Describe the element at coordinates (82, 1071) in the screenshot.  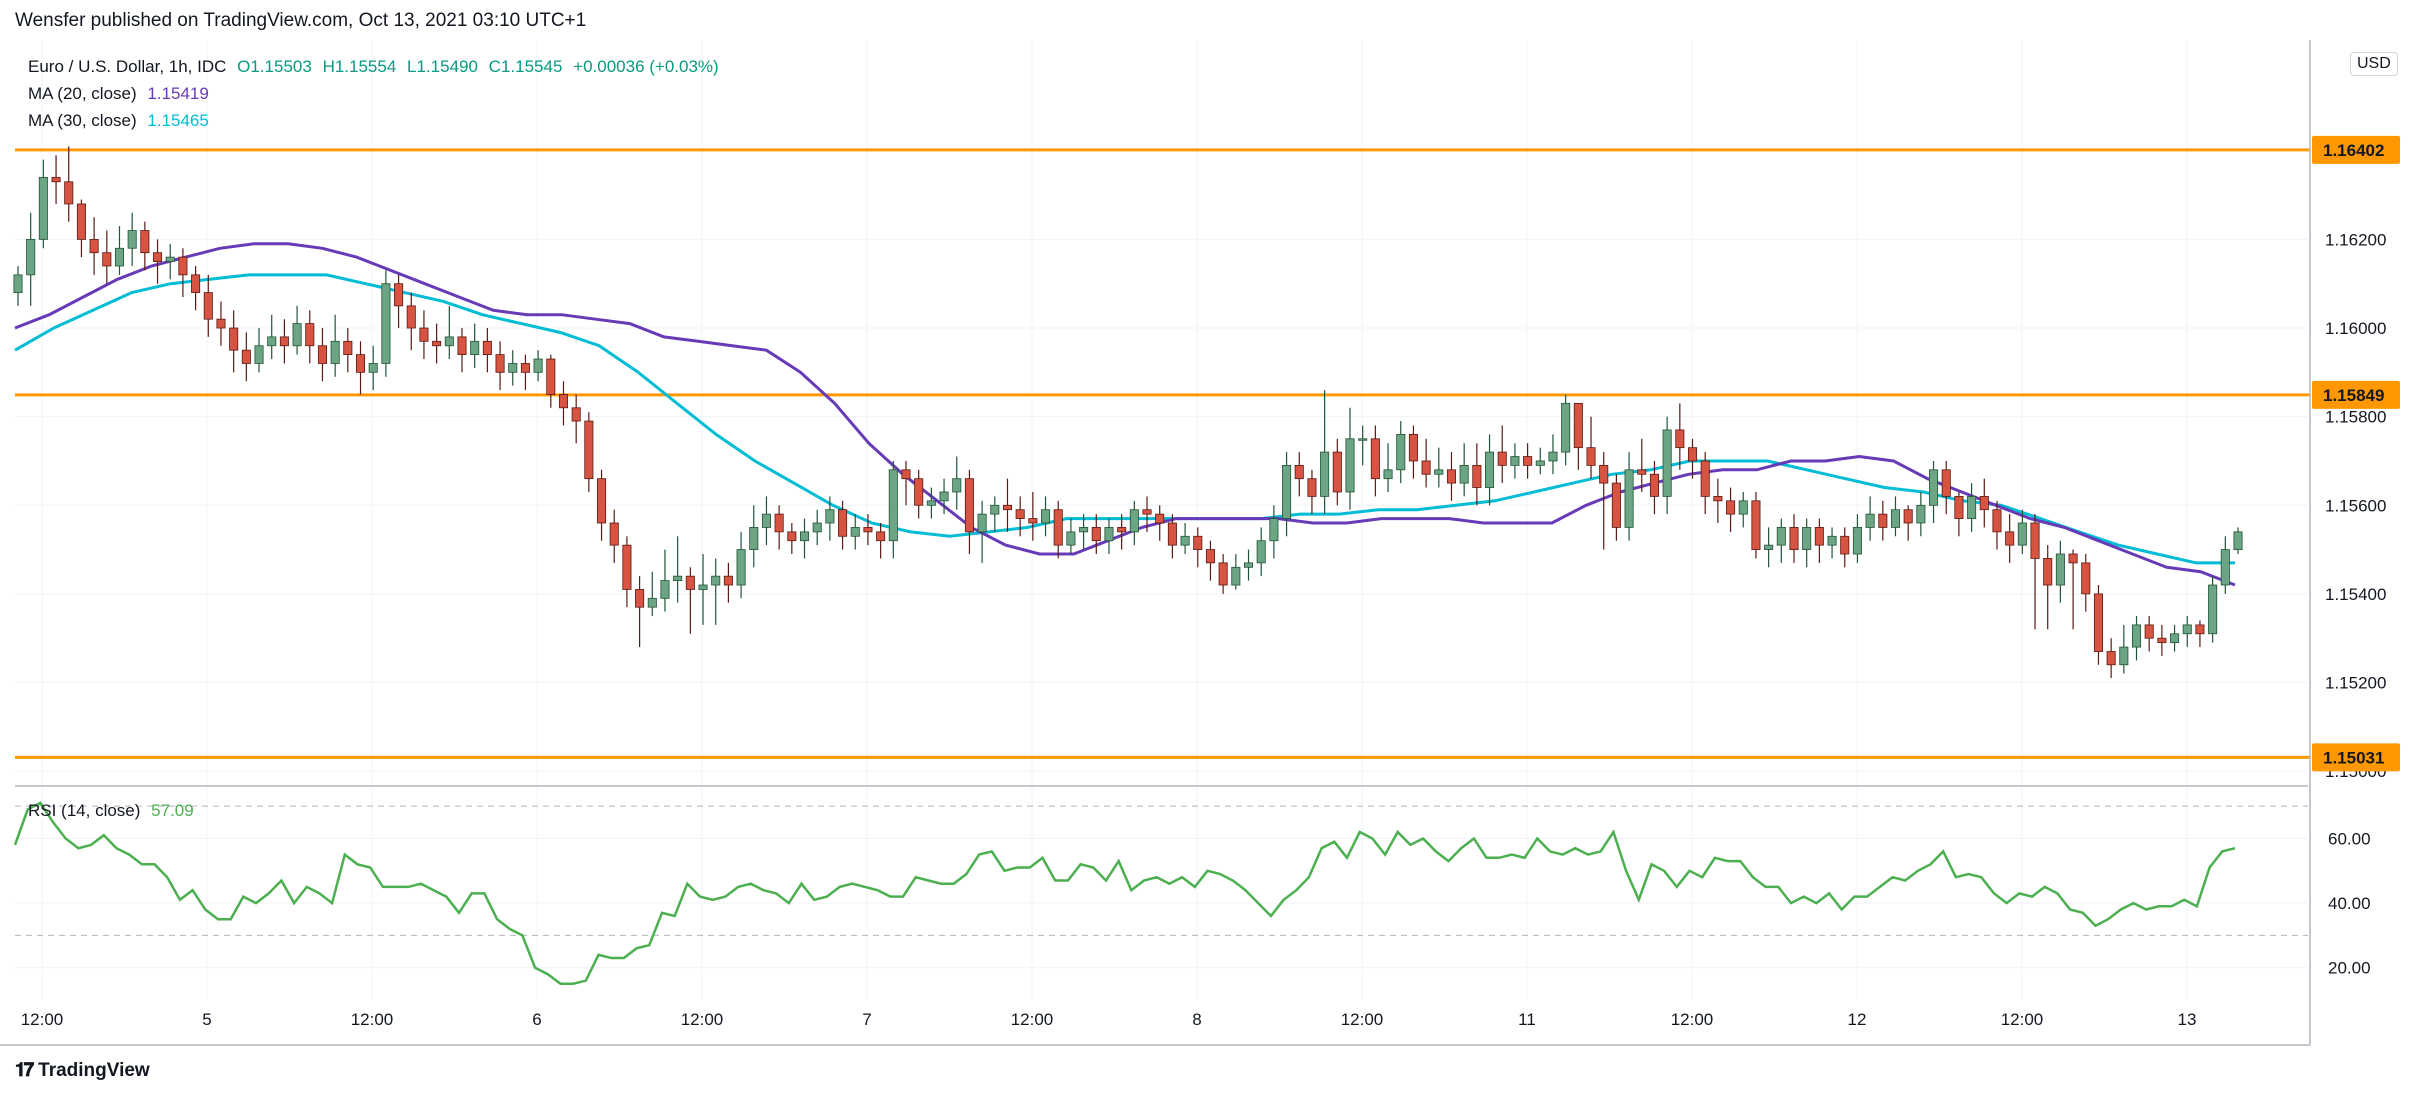
I see `tradingview-logo: 𝟏𝟕 TradingView` at that location.